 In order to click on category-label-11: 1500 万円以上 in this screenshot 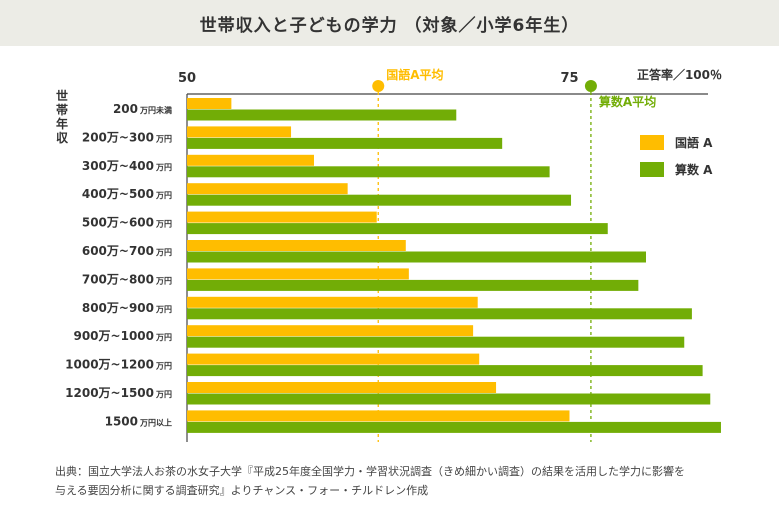, I will do `click(138, 421)`.